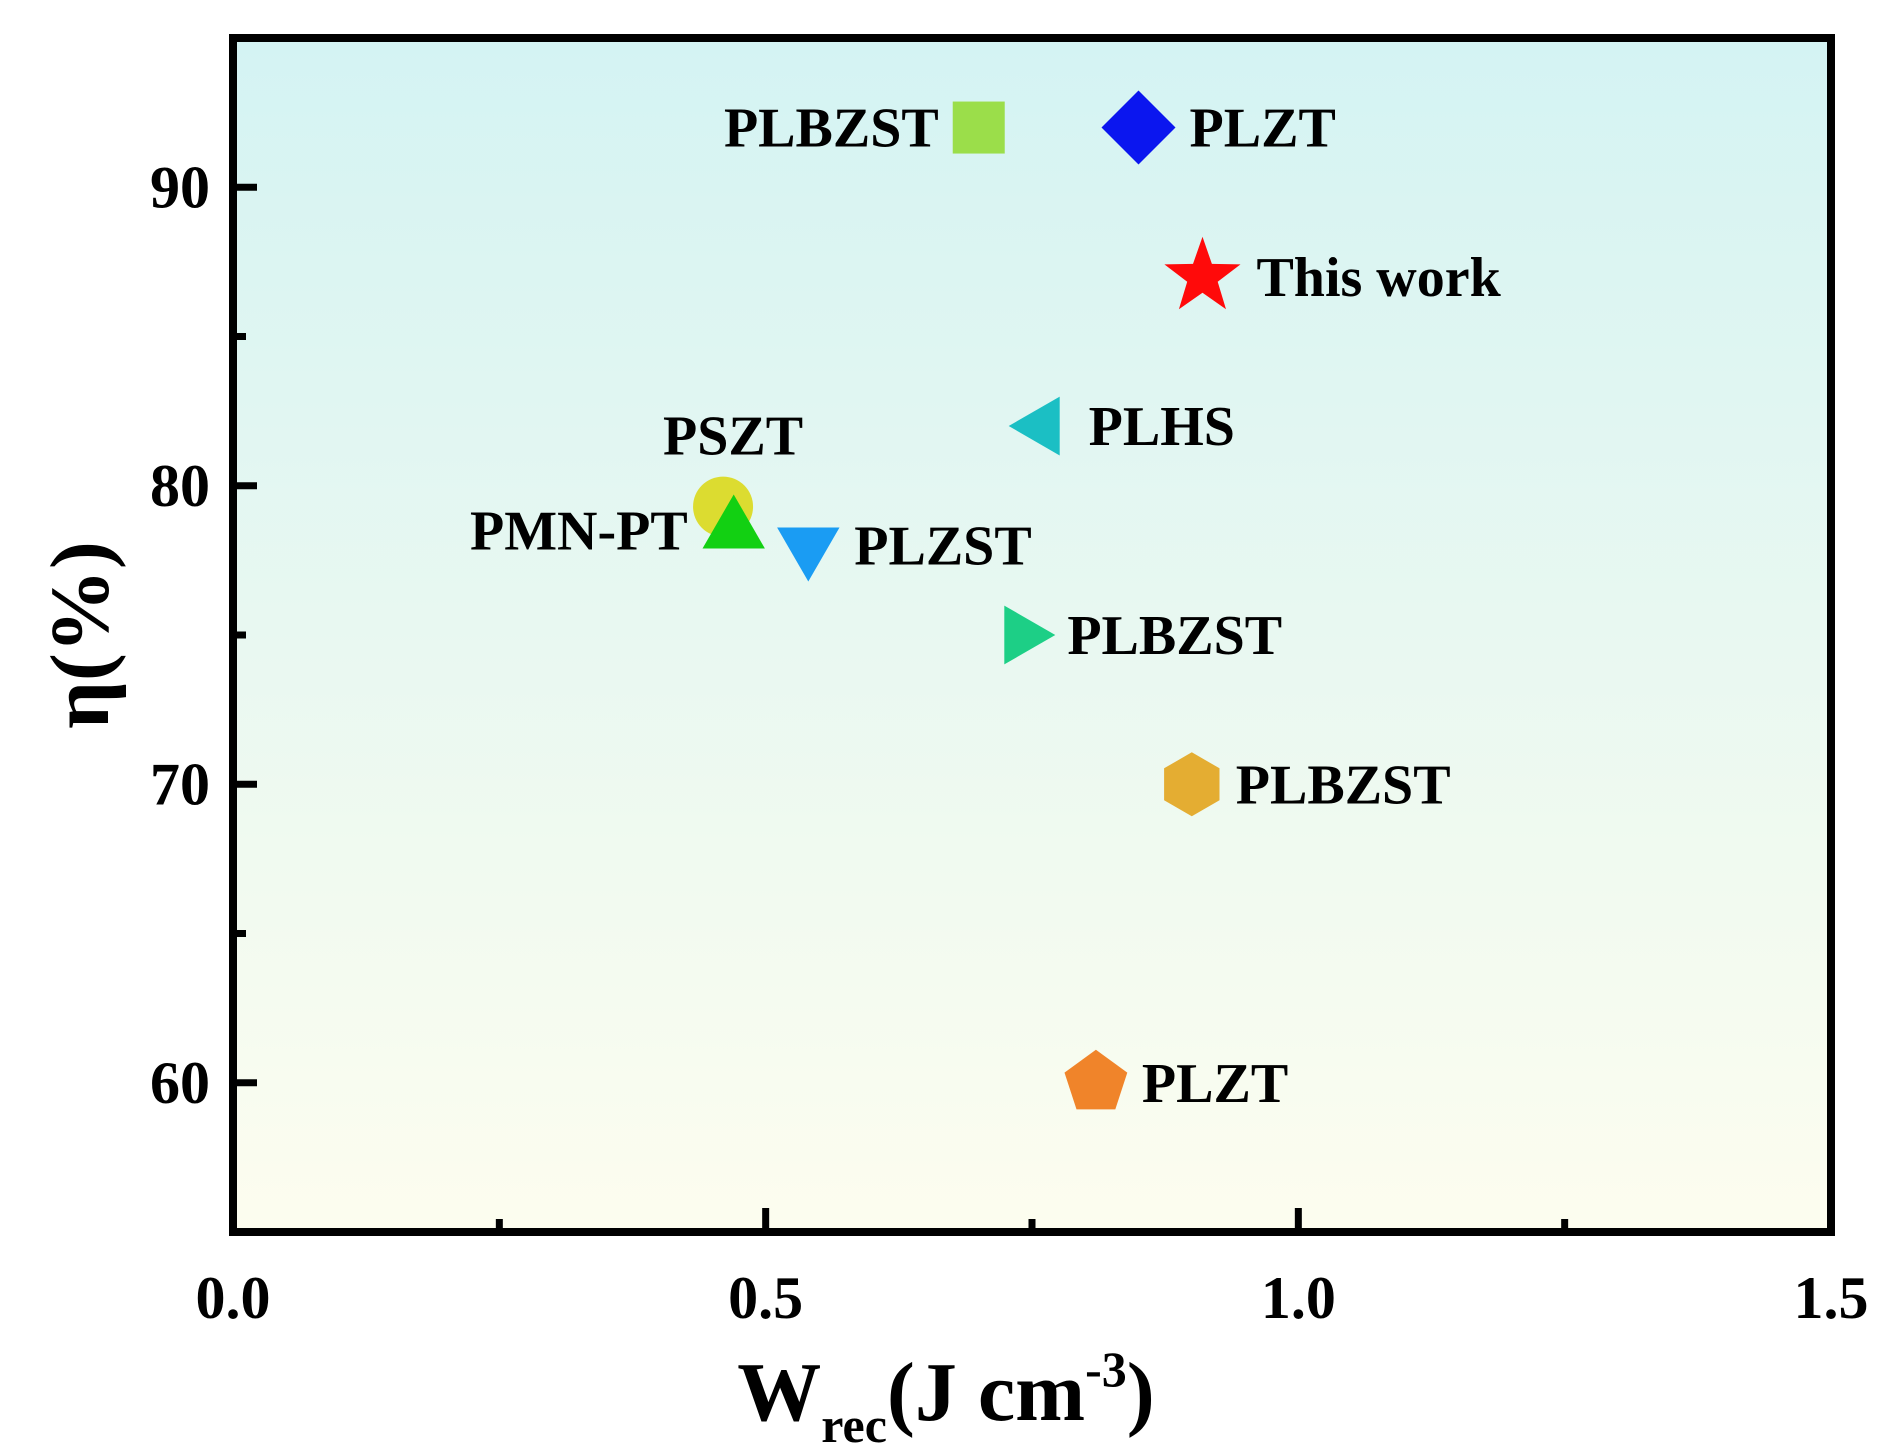 Image resolution: width=1892 pixels, height=1448 pixels. What do you see at coordinates (1034, 426) in the screenshot?
I see `marker-plhs-triangle-left` at bounding box center [1034, 426].